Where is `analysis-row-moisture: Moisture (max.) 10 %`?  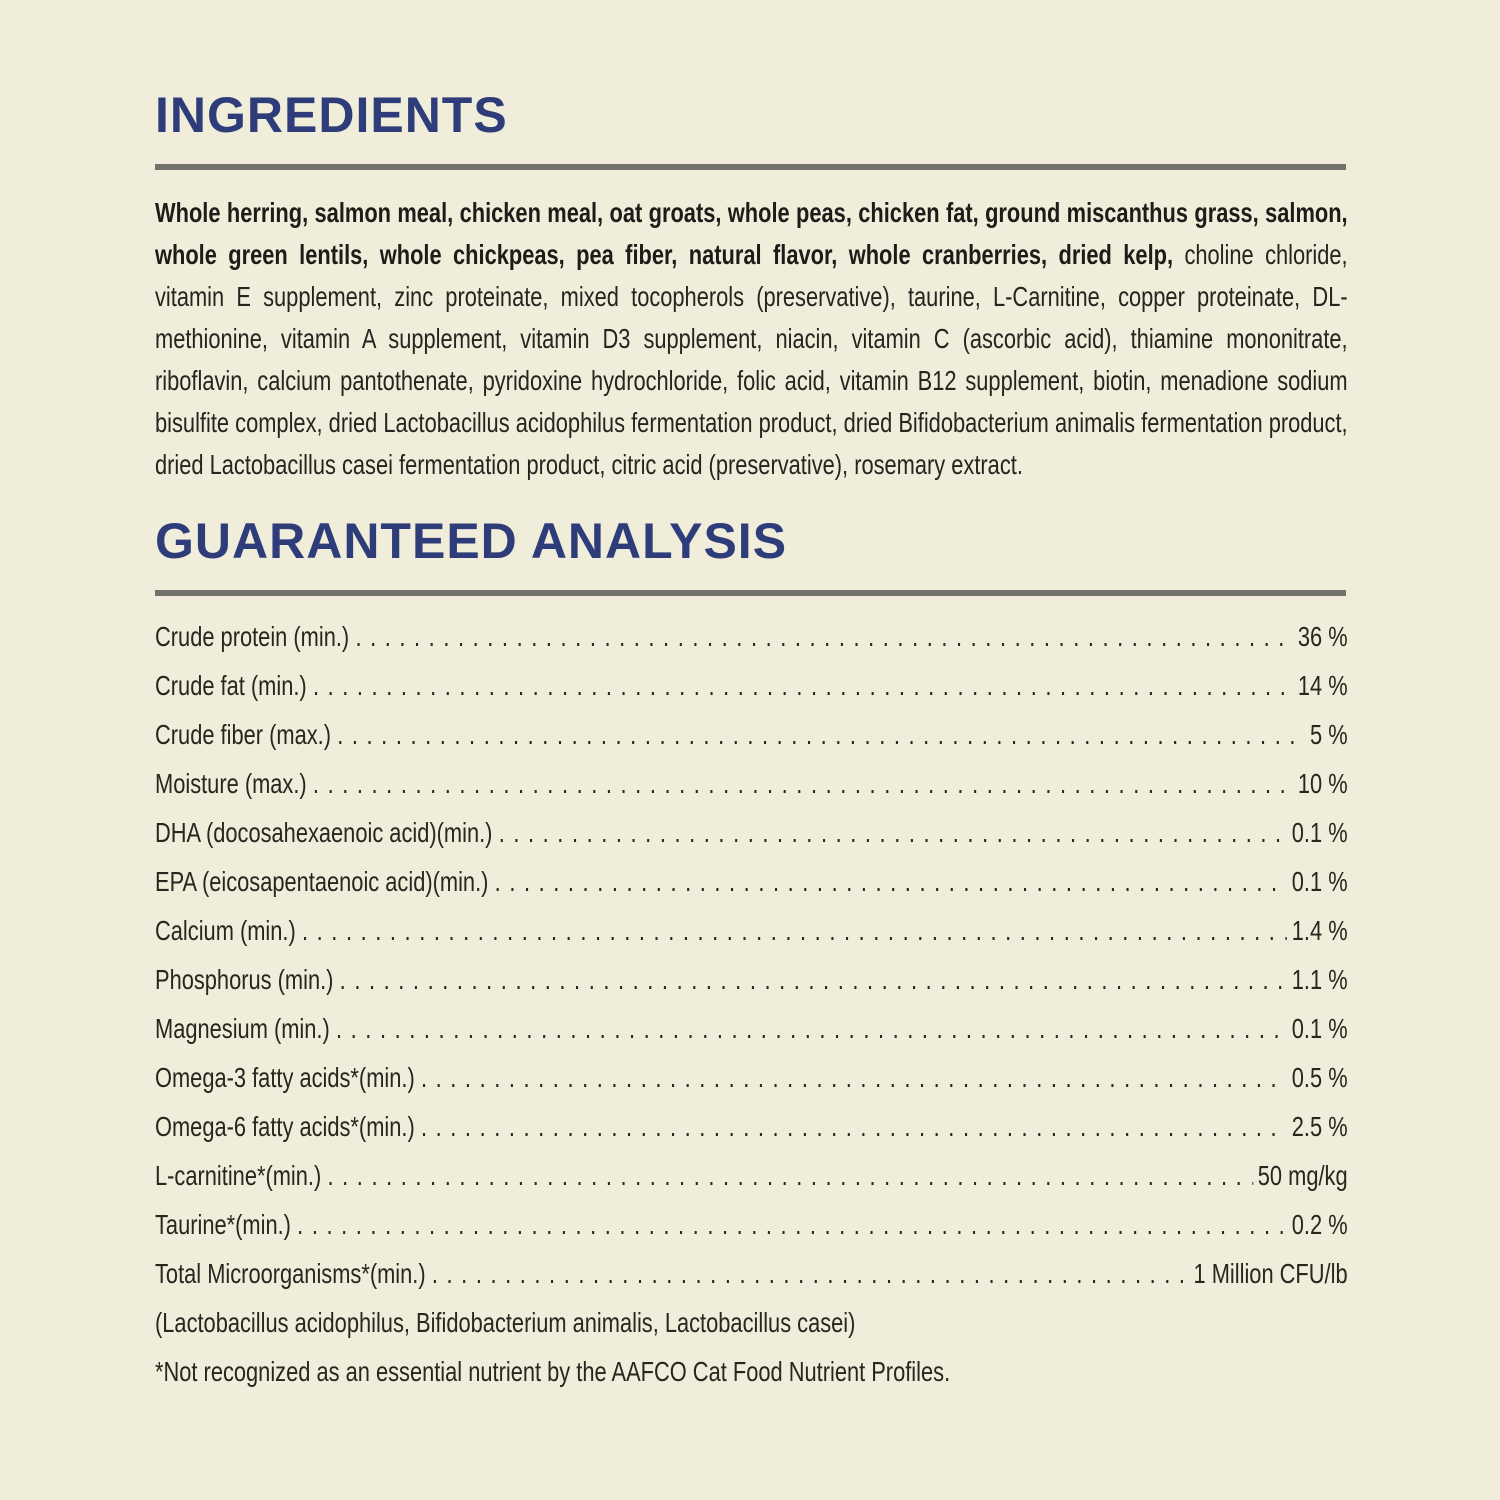
analysis-row-moisture: Moisture (max.) 10 % is located at coordinates (751, 783).